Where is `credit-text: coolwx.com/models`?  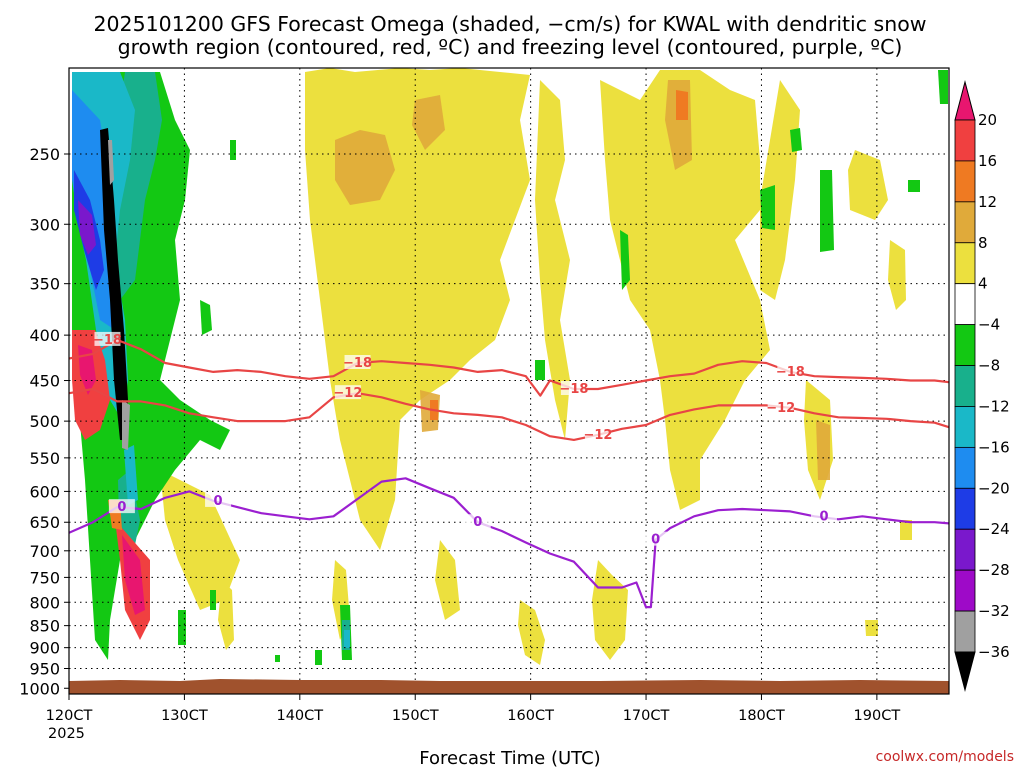 credit-text: coolwx.com/models is located at coordinates (945, 757).